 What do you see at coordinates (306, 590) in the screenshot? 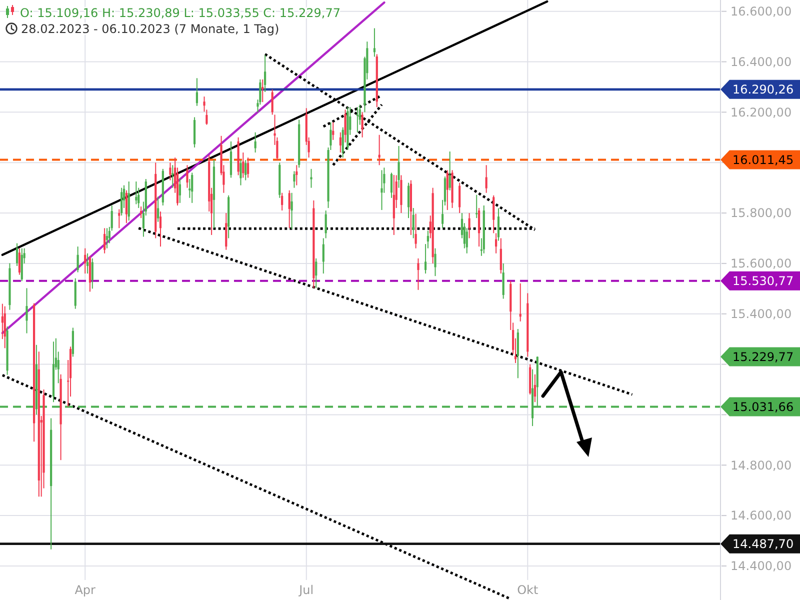
I see `x-tick-label: Jul` at bounding box center [306, 590].